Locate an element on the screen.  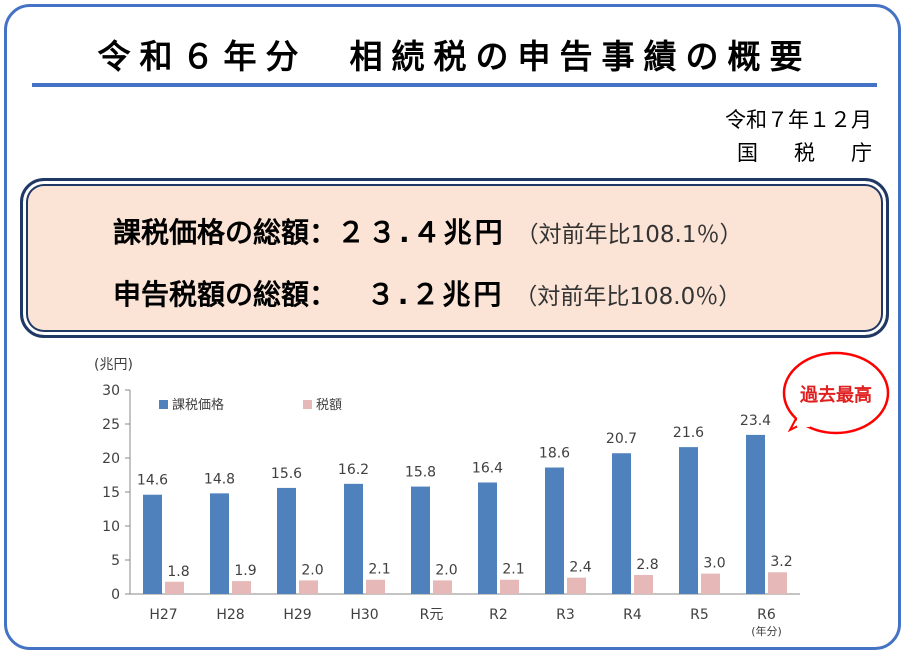
data-label-tax-amount: 3.0 is located at coordinates (714, 564).